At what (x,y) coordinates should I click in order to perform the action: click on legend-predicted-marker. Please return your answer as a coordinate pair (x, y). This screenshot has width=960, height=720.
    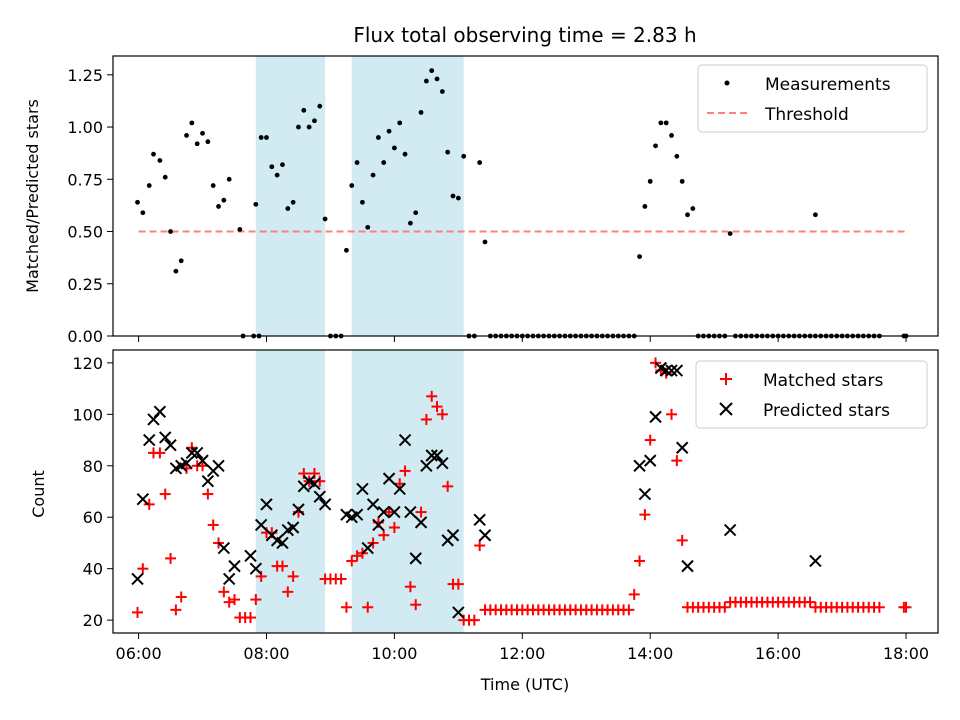
    Looking at the image, I should click on (726, 409).